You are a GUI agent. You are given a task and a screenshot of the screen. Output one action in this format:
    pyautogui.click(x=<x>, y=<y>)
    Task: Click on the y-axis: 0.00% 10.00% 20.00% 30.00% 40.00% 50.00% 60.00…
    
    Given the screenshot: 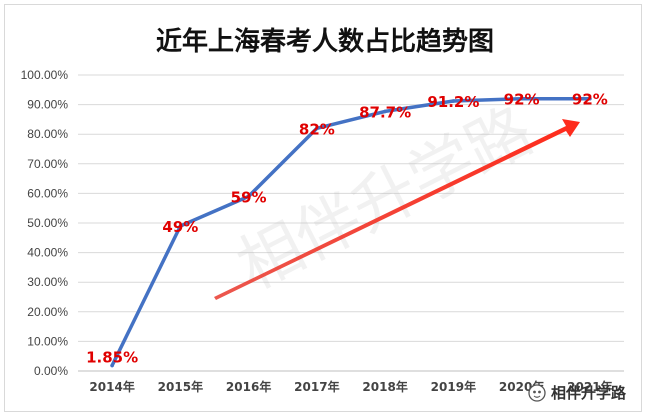 What is the action you would take?
    pyautogui.click(x=45, y=223)
    